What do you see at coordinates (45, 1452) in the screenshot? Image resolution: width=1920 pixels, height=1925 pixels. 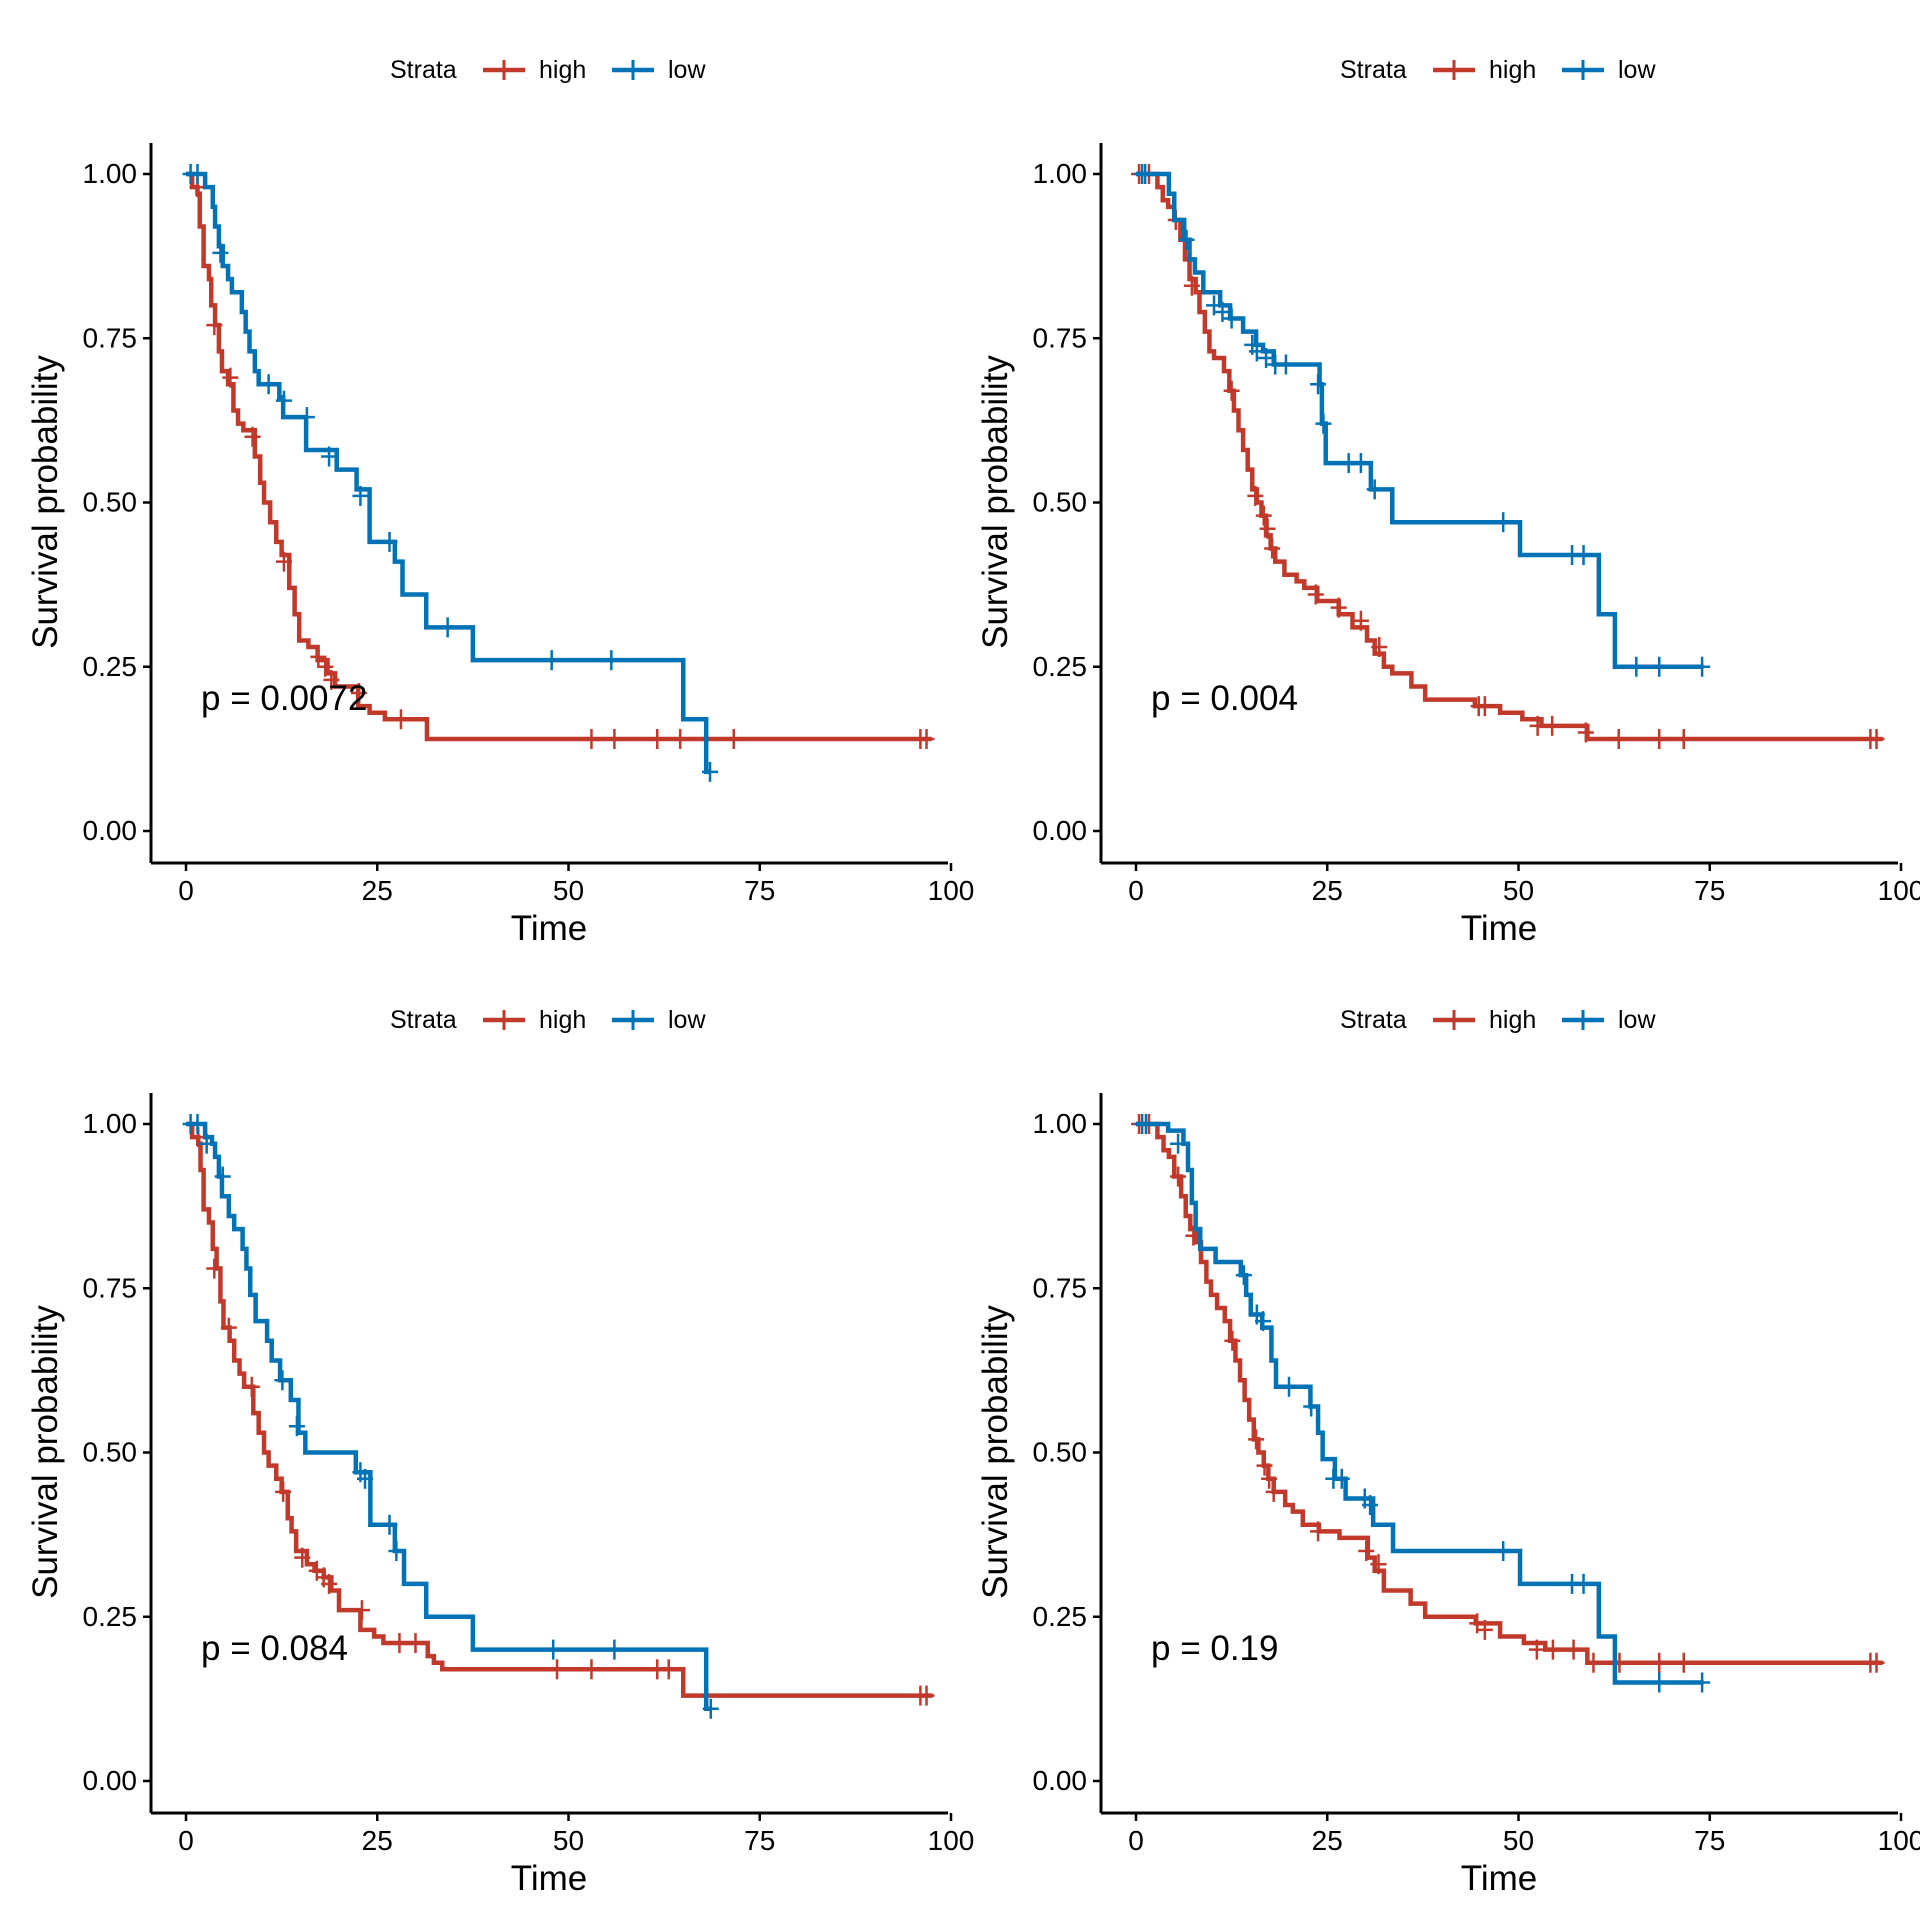 I see `y-axis-label: Survival probability` at bounding box center [45, 1452].